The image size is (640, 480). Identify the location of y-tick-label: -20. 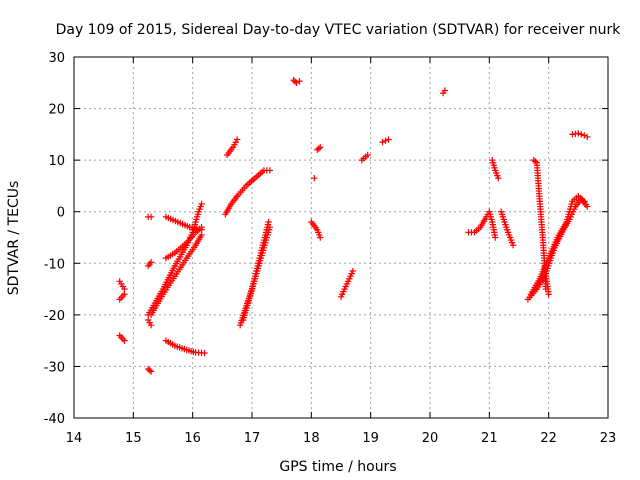
(54, 316).